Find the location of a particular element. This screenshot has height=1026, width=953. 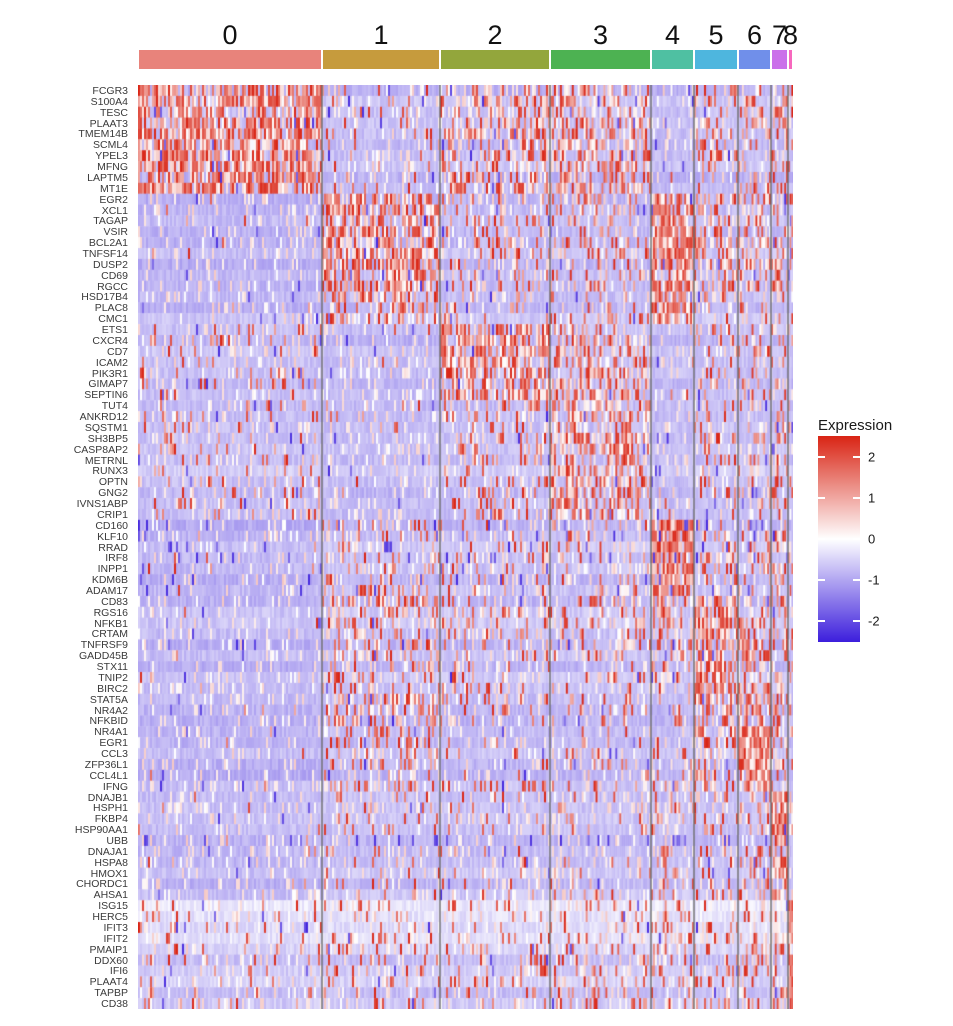

gene-label: IFIT3 is located at coordinates (115, 927).